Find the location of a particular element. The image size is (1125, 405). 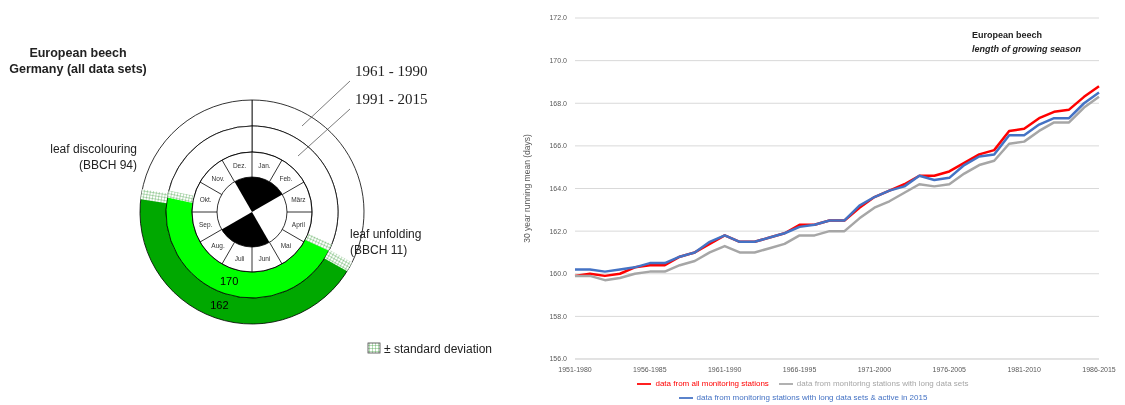

text: ± standard deviation is located at coordinates (438, 349).